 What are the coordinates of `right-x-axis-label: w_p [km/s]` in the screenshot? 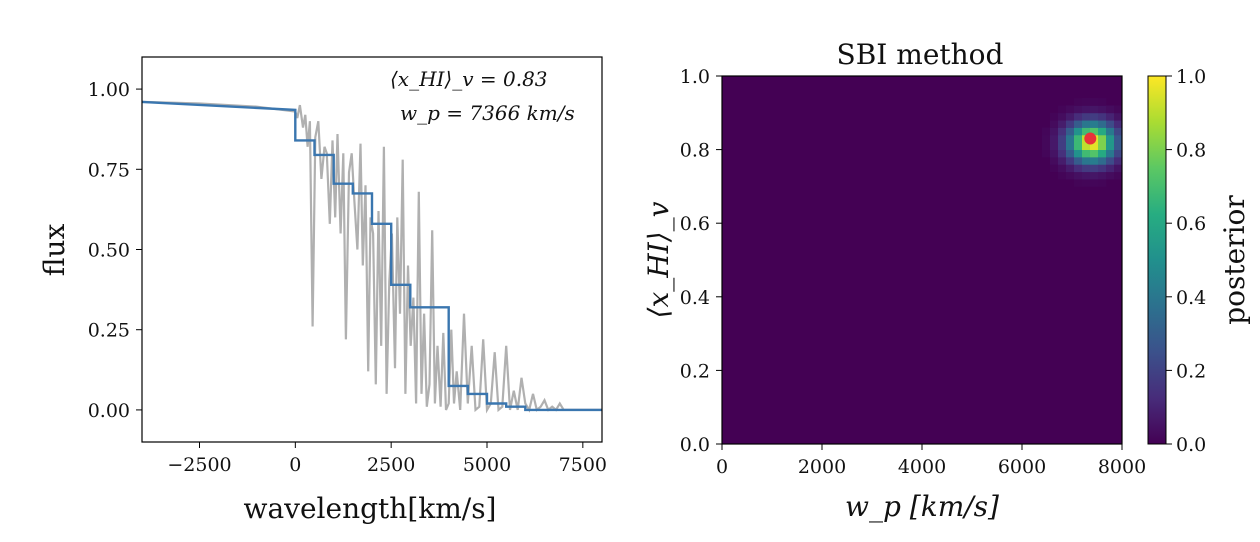 It's located at (922, 506).